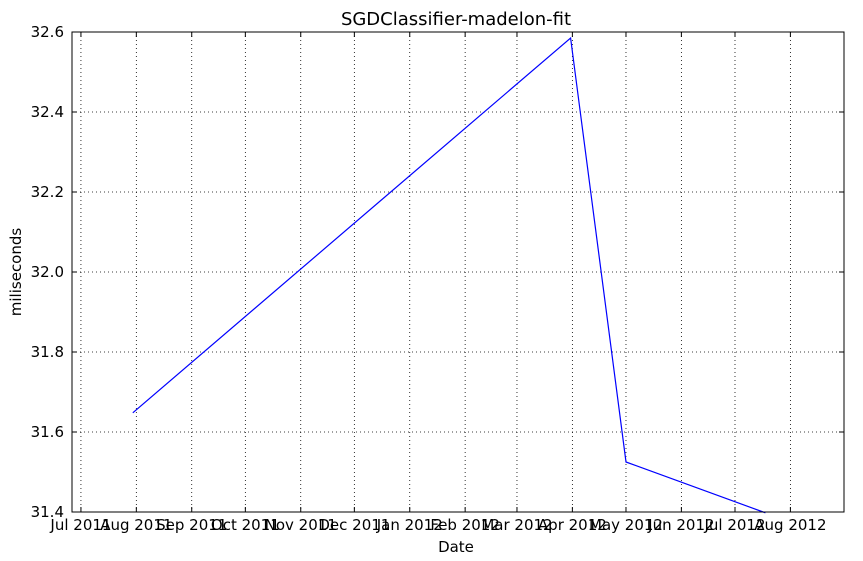 This screenshot has height=561, width=863. Describe the element at coordinates (572, 525) in the screenshot. I see `x-tick-label: Apr 2012` at that location.